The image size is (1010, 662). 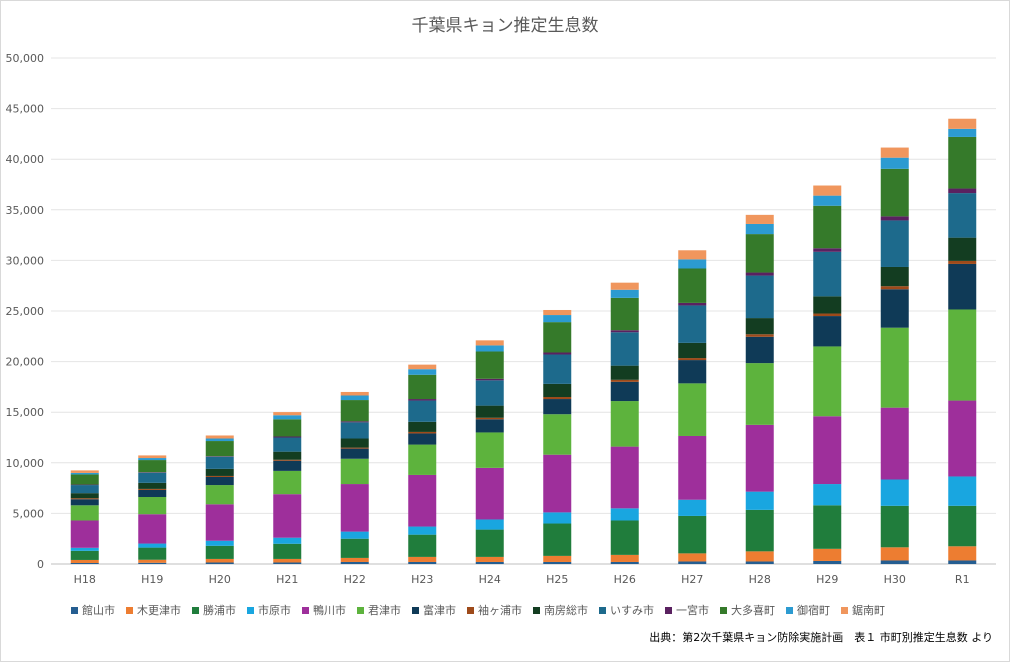 What do you see at coordinates (692, 579) in the screenshot?
I see `x-tick-label: H27` at bounding box center [692, 579].